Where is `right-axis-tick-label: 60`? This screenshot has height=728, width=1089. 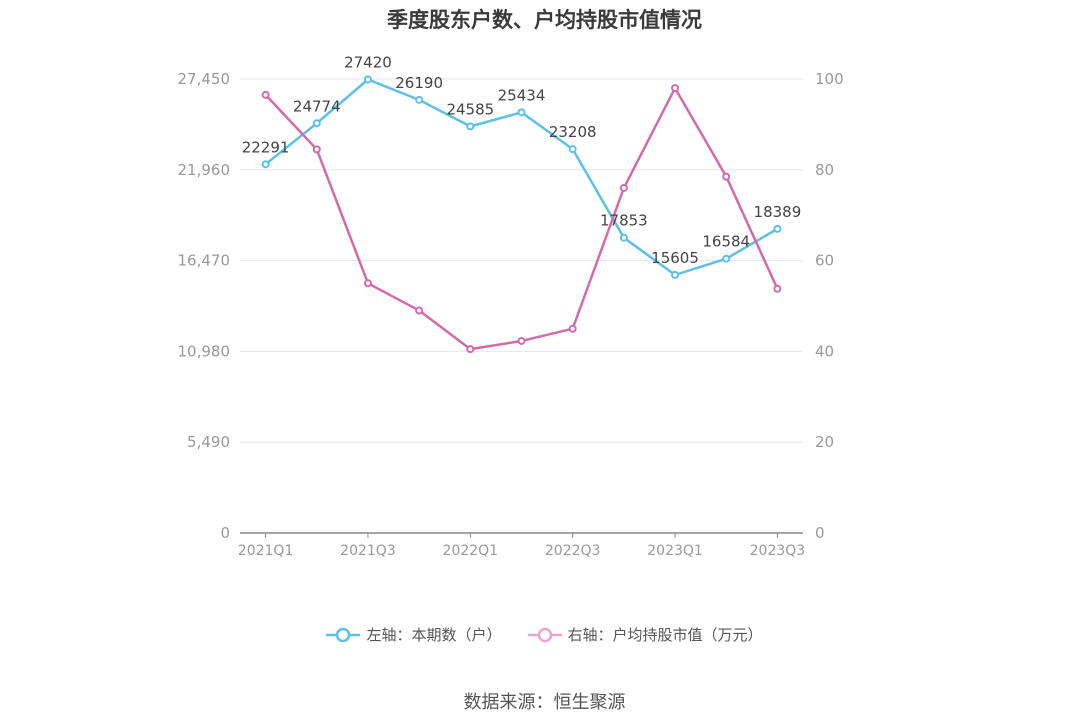
right-axis-tick-label: 60 is located at coordinates (824, 261).